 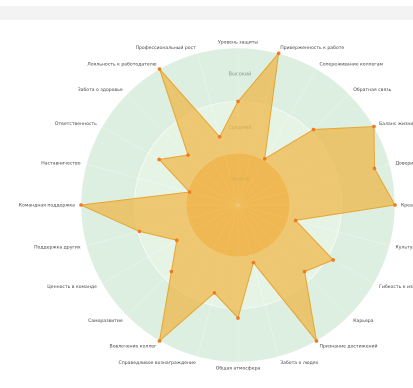 What do you see at coordinates (72, 287) in the screenshot?
I see `axis-label: Ценность в команде` at bounding box center [72, 287].